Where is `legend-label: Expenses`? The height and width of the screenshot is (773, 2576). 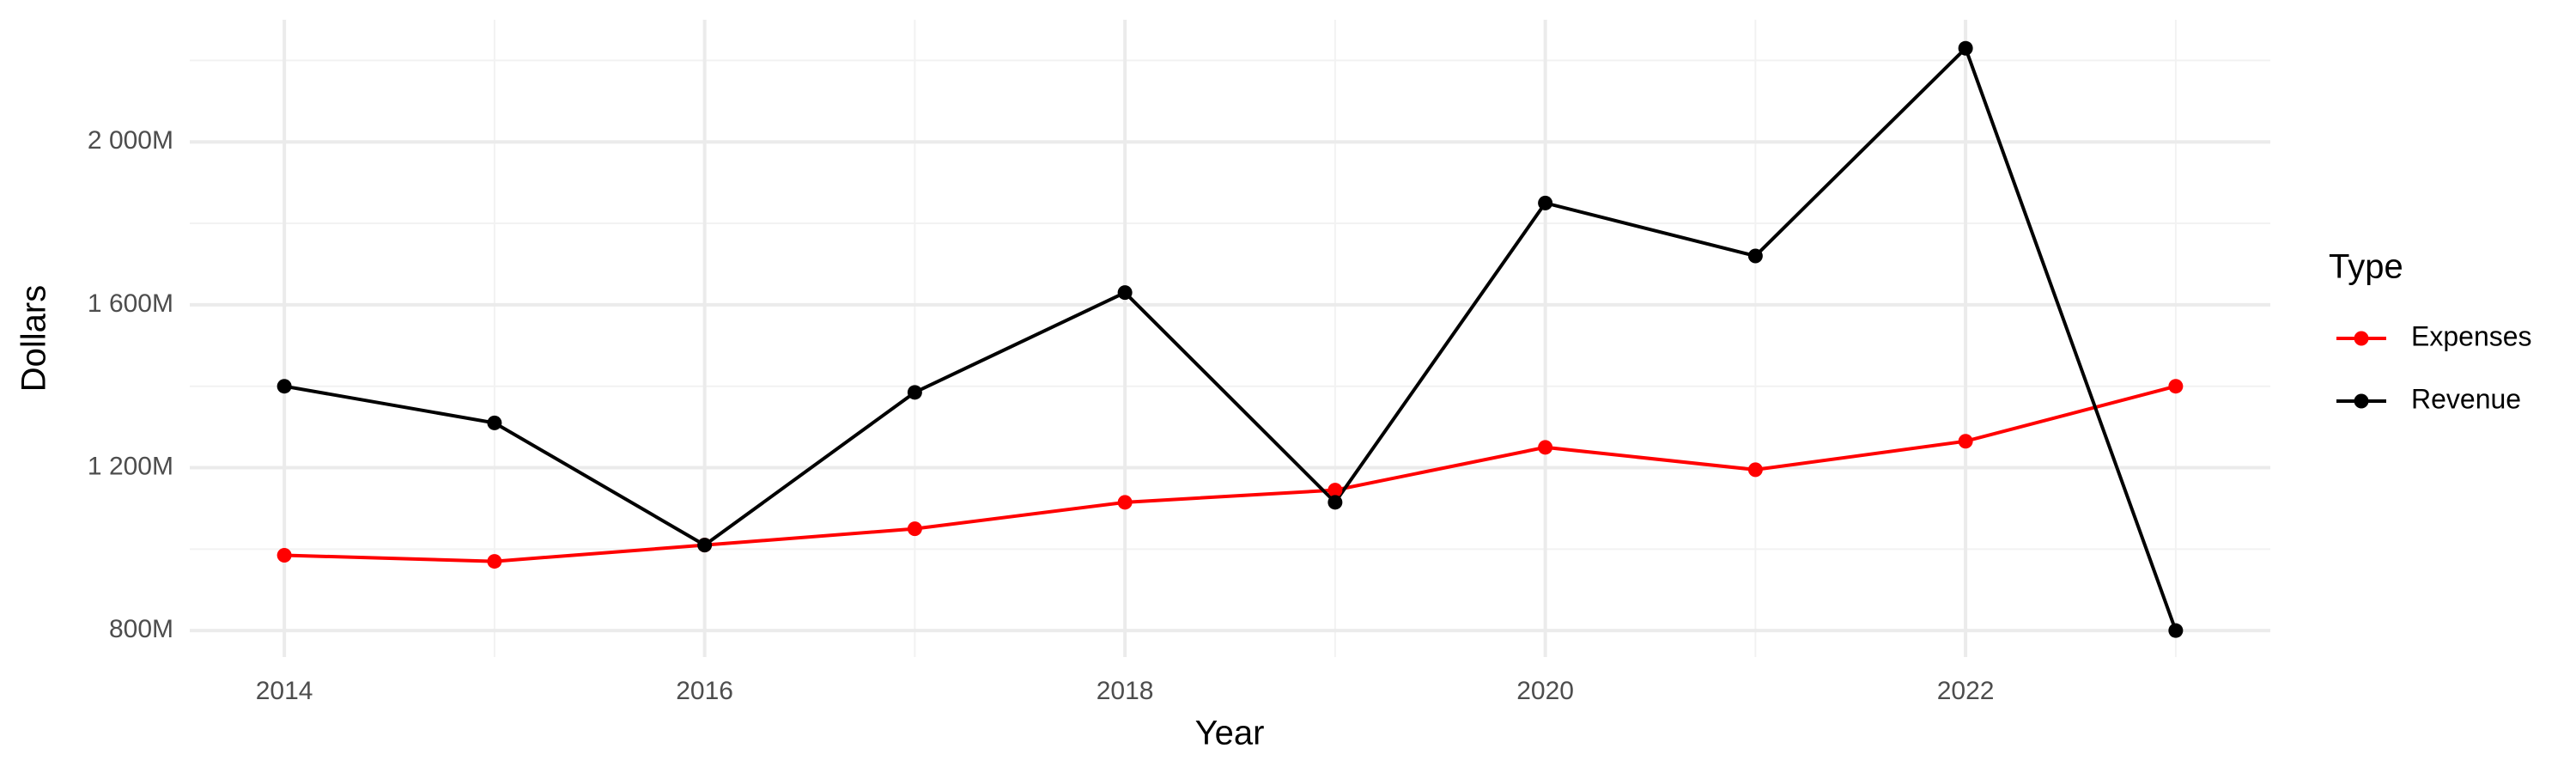 legend-label: Expenses is located at coordinates (2471, 335).